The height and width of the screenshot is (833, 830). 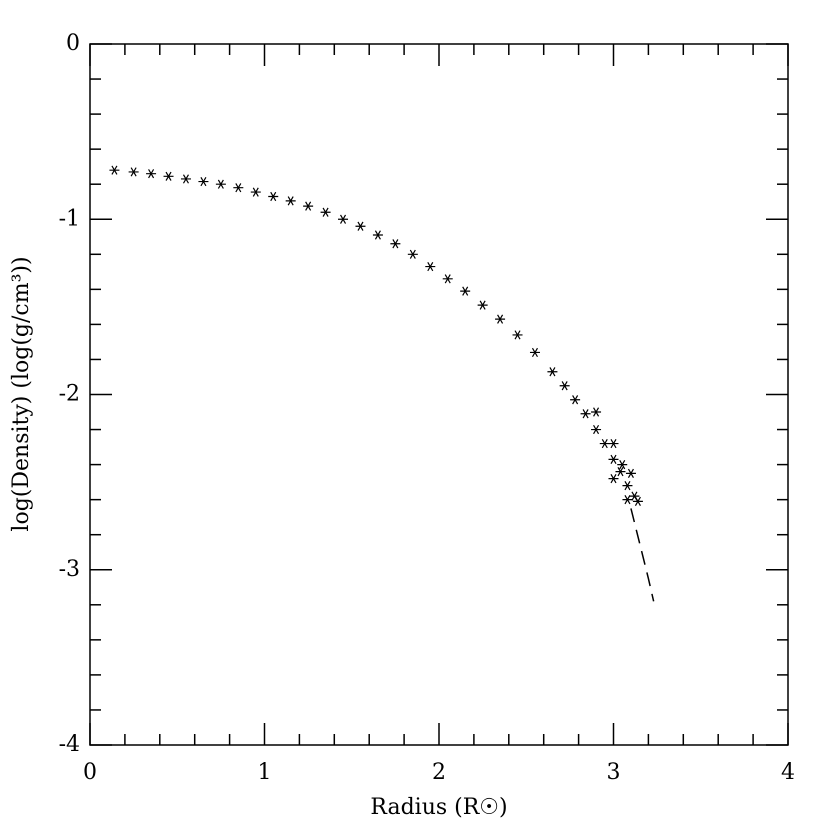 What do you see at coordinates (73, 43) in the screenshot?
I see `y-tick-label: 0` at bounding box center [73, 43].